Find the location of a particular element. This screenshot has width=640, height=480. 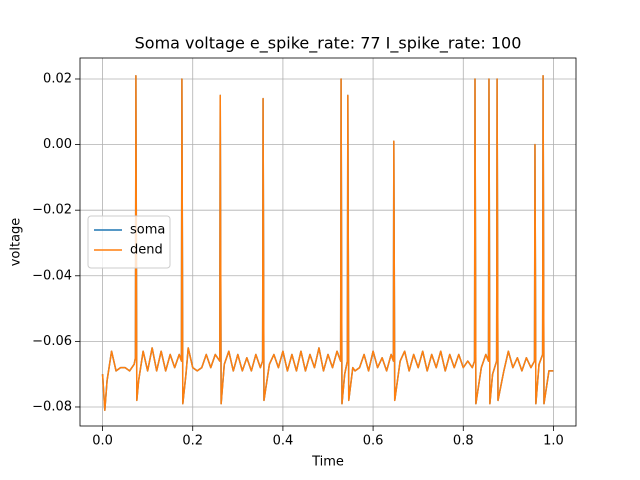

x-tick-label: 0.8 is located at coordinates (463, 441).